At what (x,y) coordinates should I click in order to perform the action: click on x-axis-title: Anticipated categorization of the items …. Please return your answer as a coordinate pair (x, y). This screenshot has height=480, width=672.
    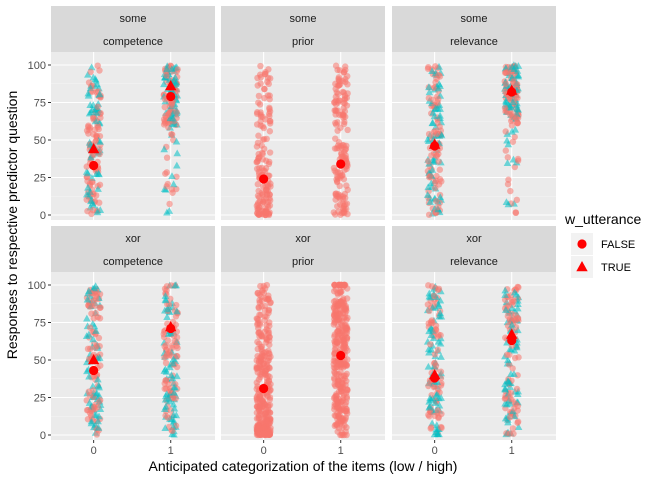
    Looking at the image, I should click on (303, 466).